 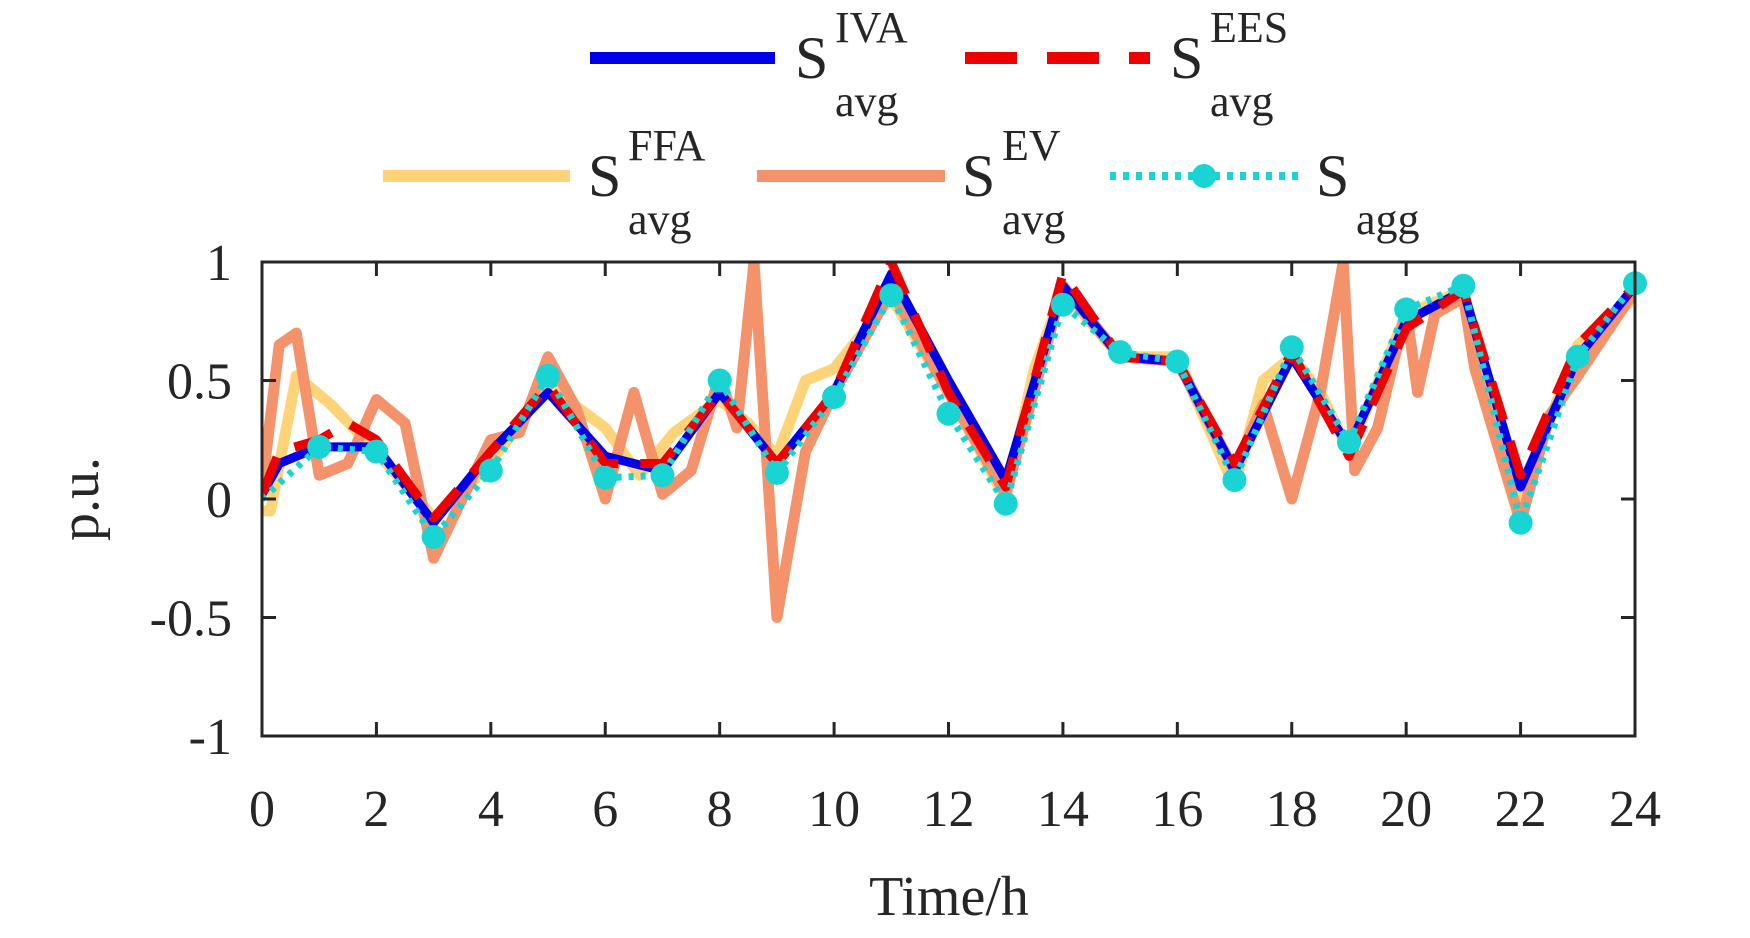 I want to click on x-tick-label: 16, so click(x=1177, y=809).